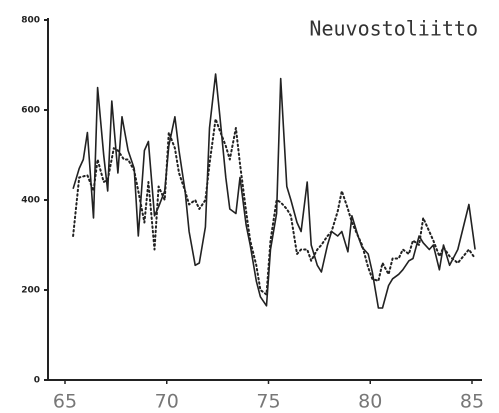 The height and width of the screenshot is (413, 499). What do you see at coordinates (30, 291) in the screenshot?
I see `y-tick-label: 200` at bounding box center [30, 291].